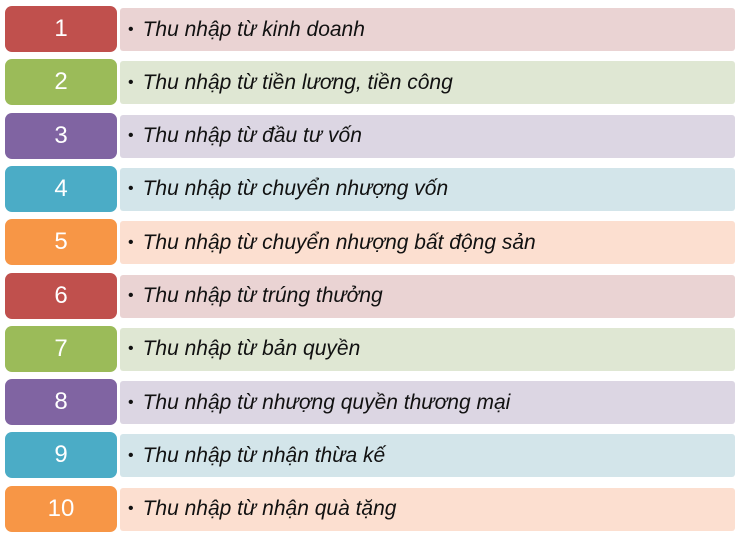 The image size is (740, 537). What do you see at coordinates (295, 189) in the screenshot?
I see `item-text: Thu nhập từ chuyển nhượng vốn` at bounding box center [295, 189].